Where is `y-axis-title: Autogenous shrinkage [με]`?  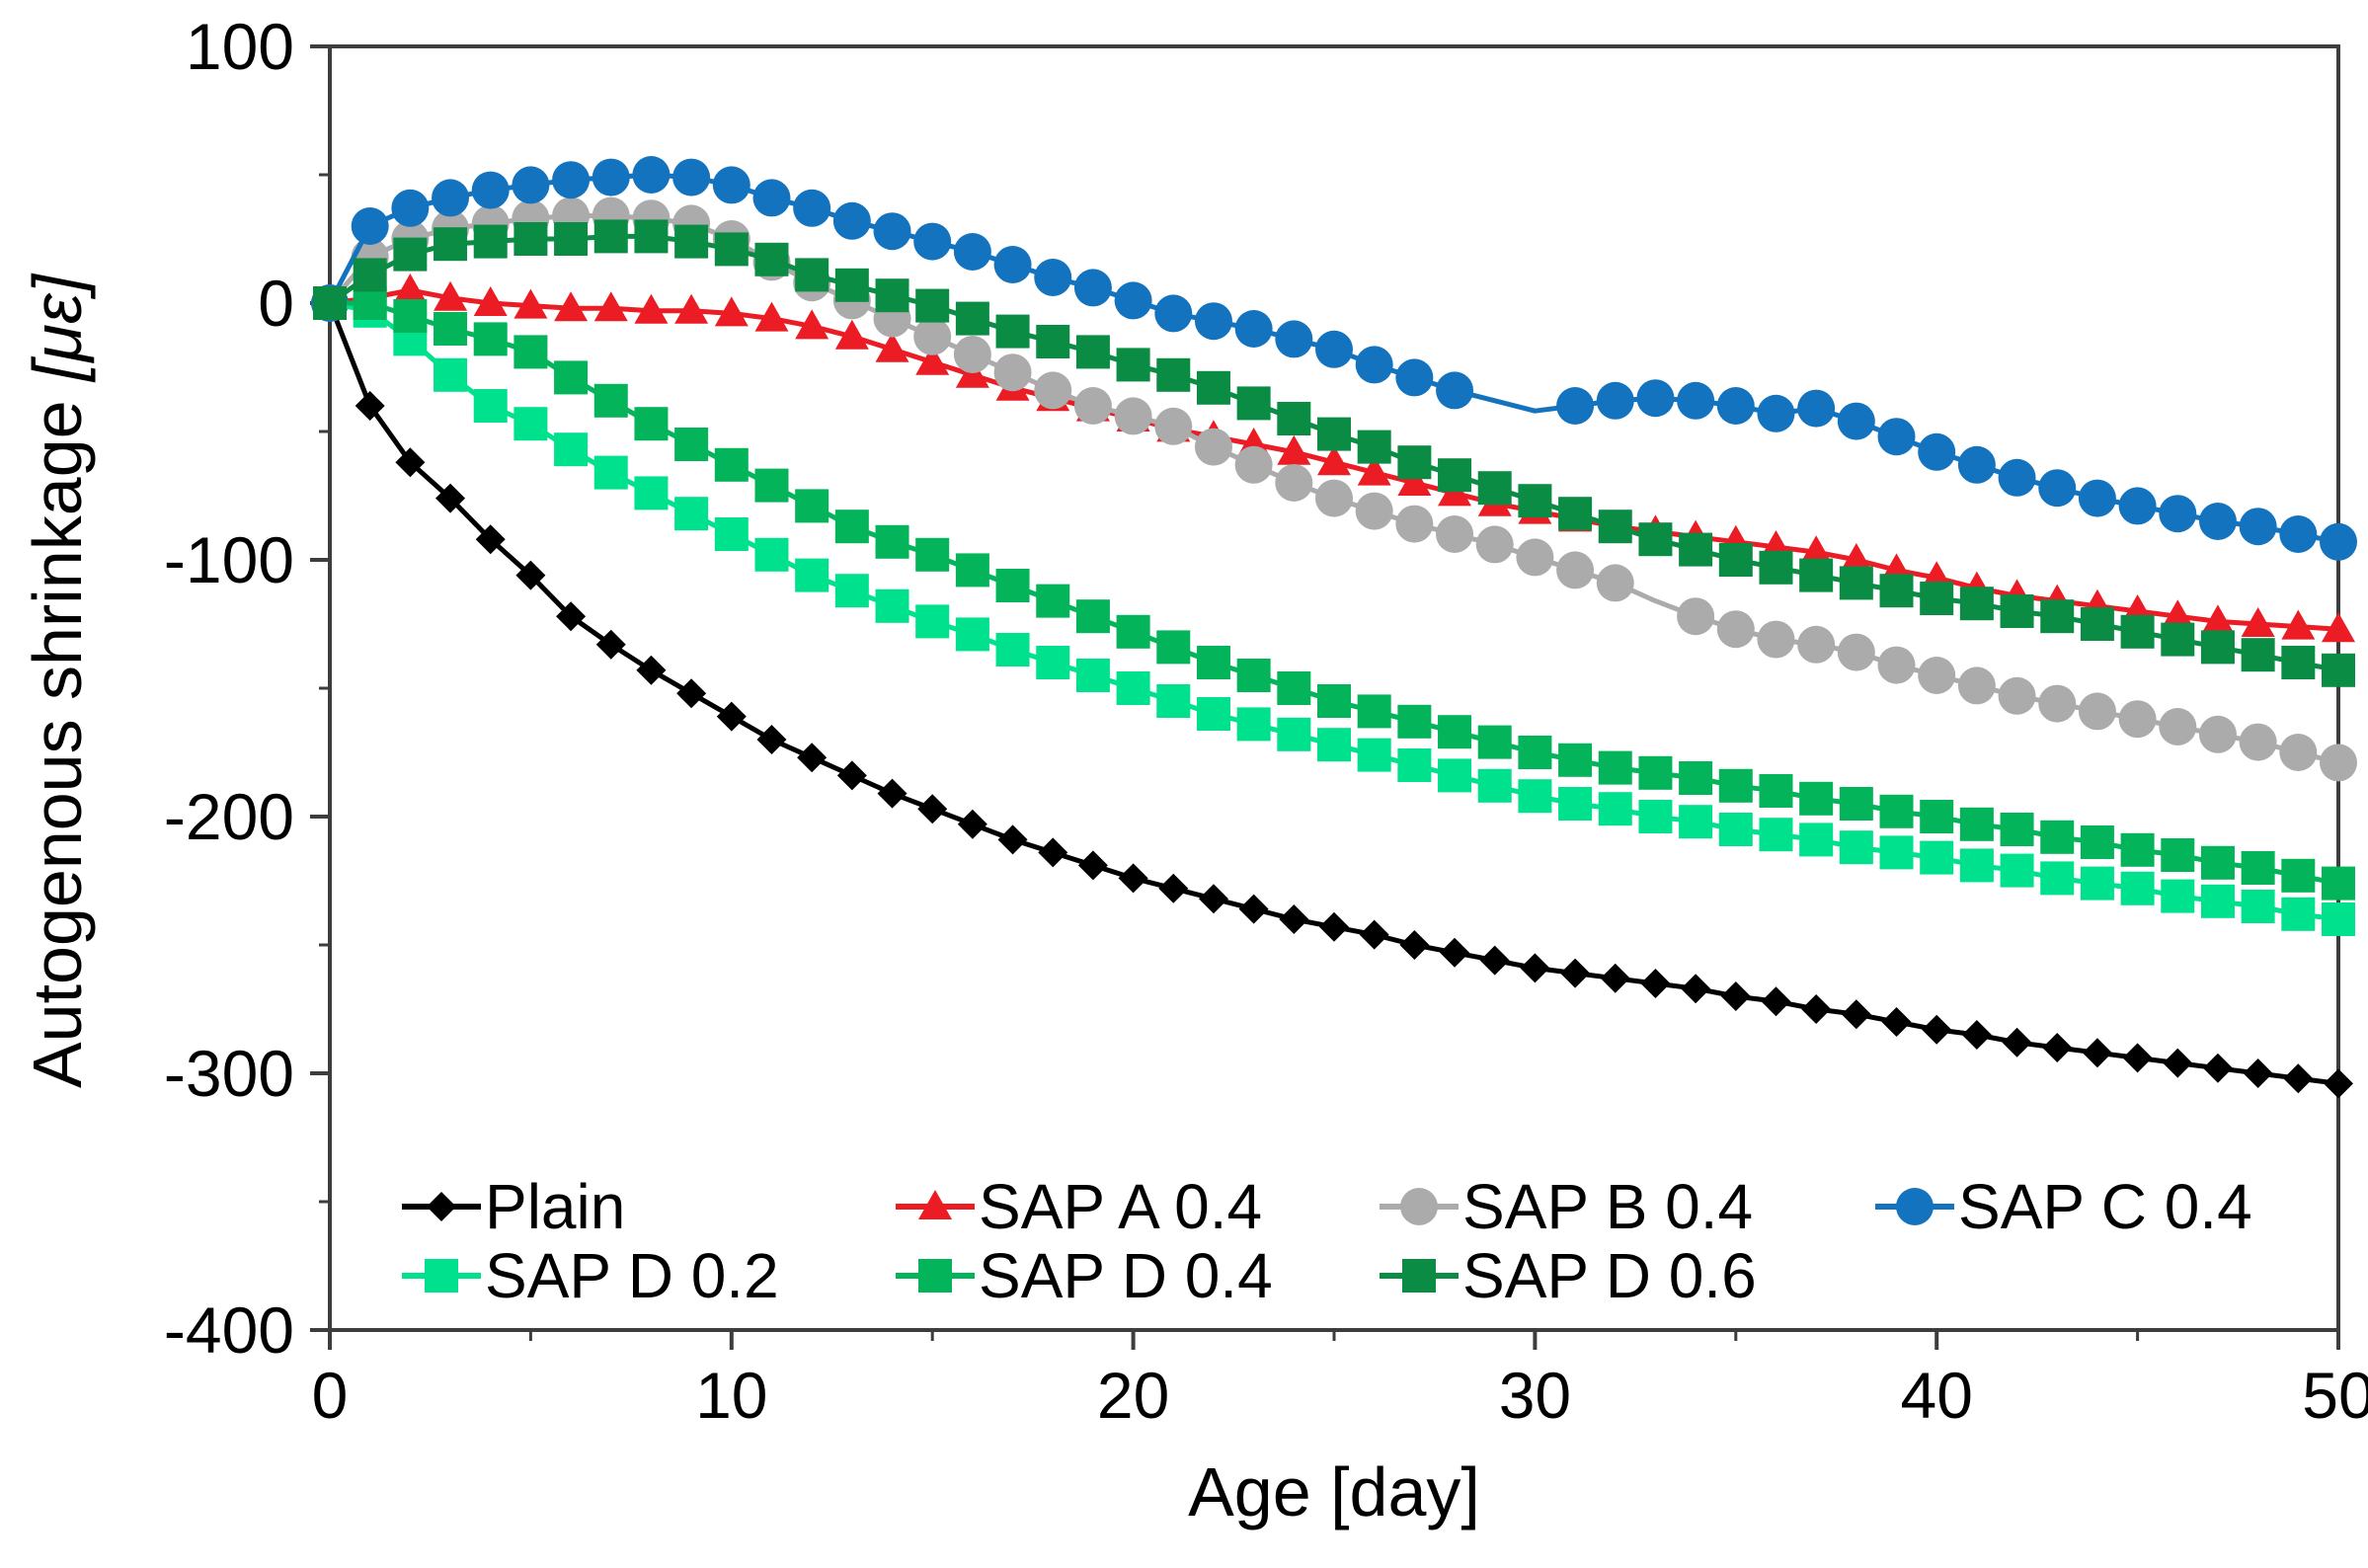
y-axis-title: Autogenous shrinkage [με] is located at coordinates (57, 681).